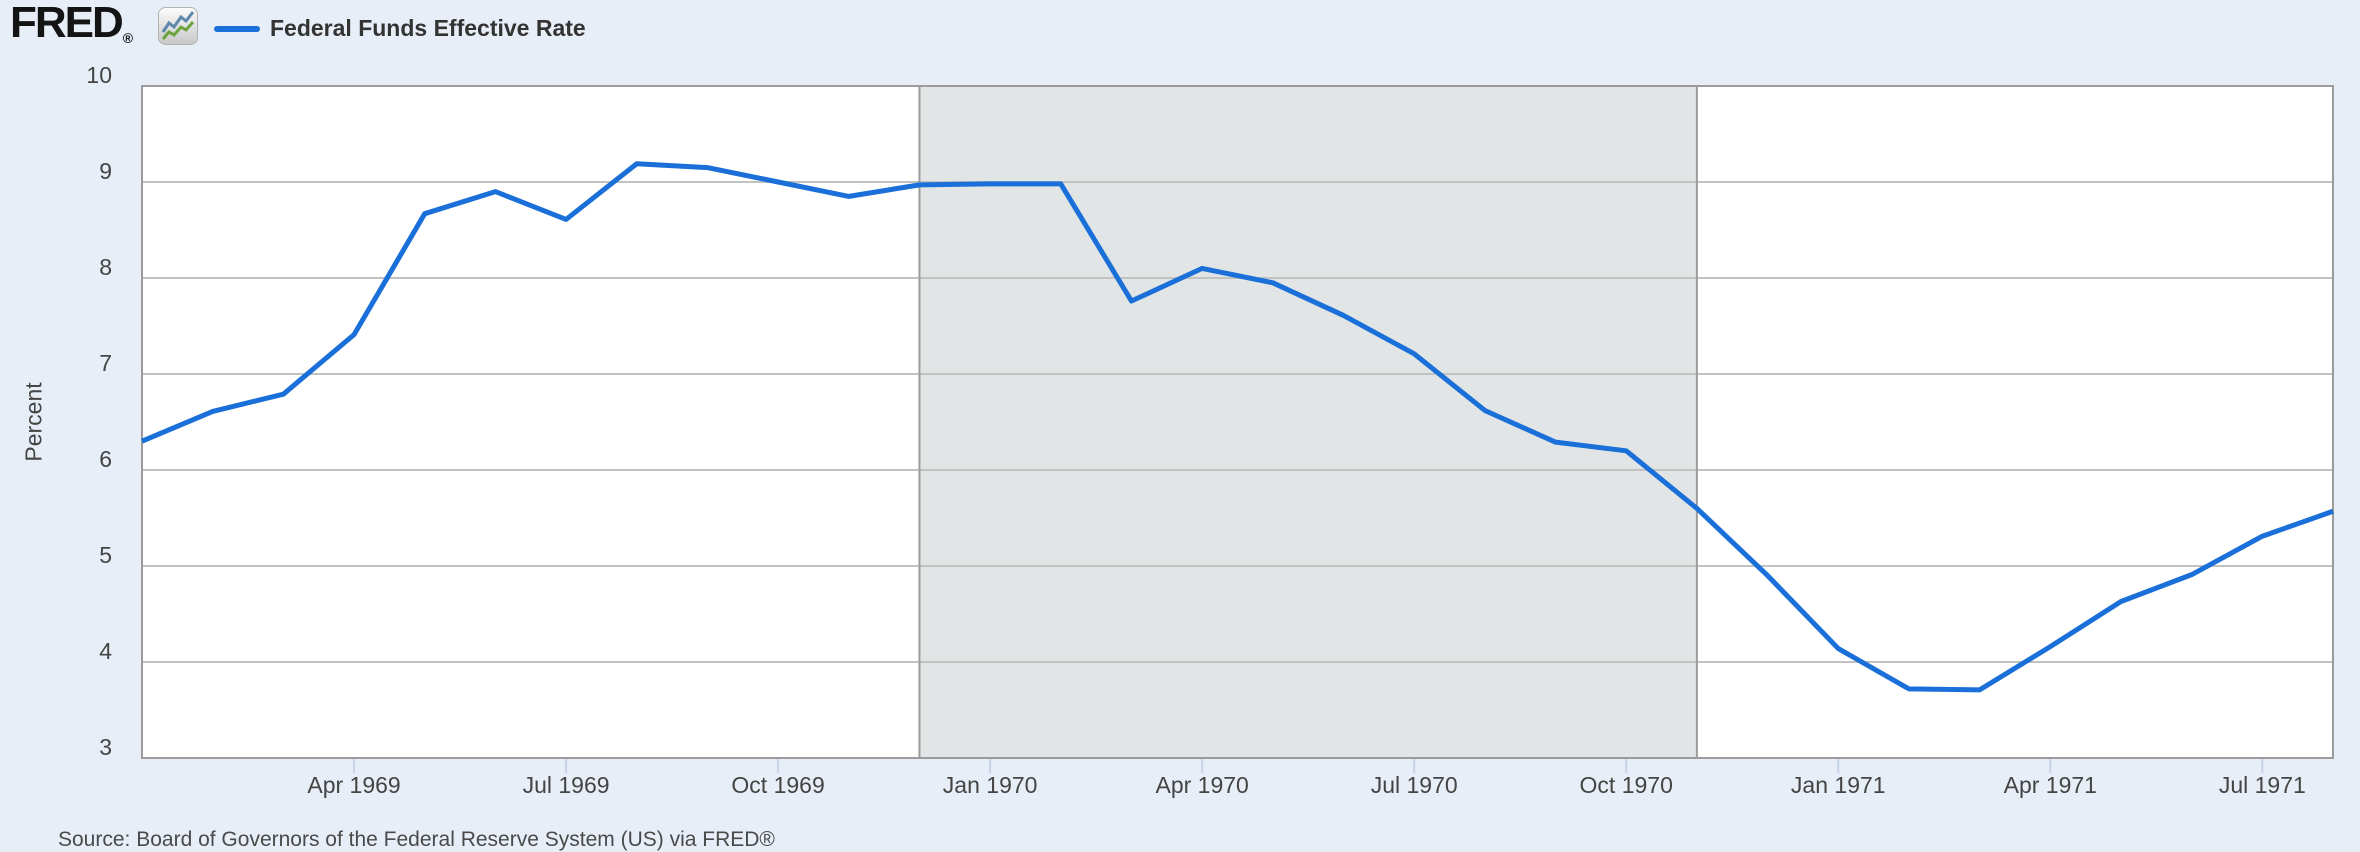  Describe the element at coordinates (2262, 785) in the screenshot. I see `x-axis-tick-label: Jul 1971` at that location.